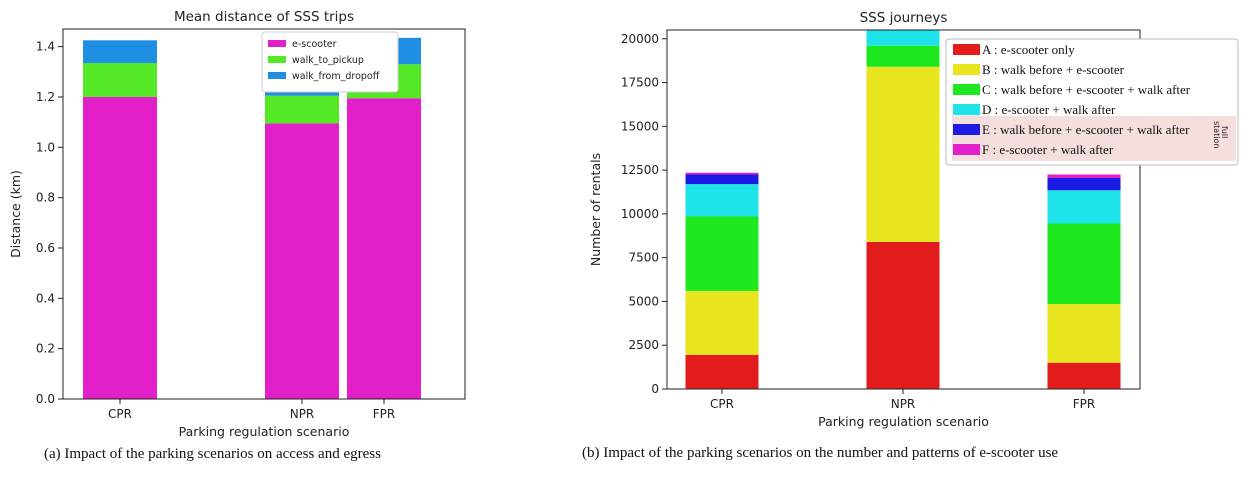 This screenshot has width=1257, height=486. I want to click on legend: e-scooter walk_to_pickup walk_from_dropoff, so click(330, 62).